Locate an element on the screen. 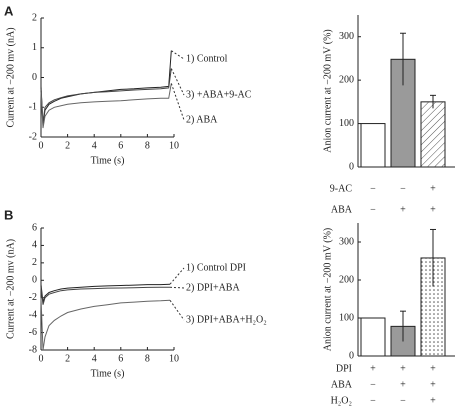 The height and width of the screenshot is (408, 474). y-tick-label: -4 is located at coordinates (33, 314).